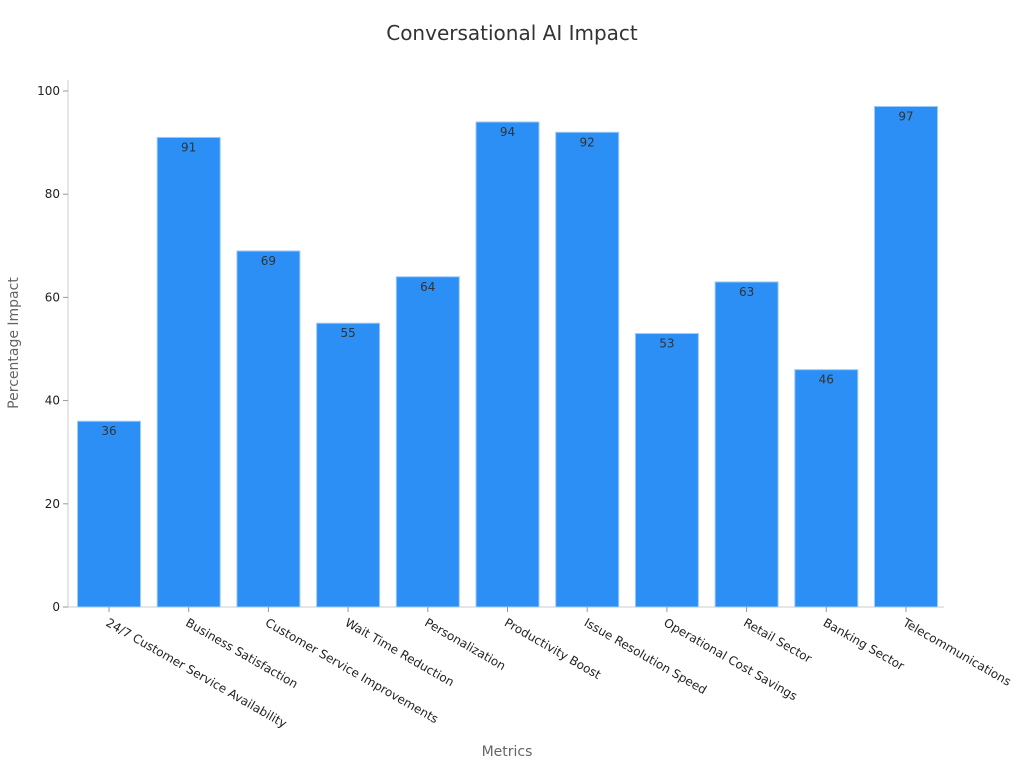 Image resolution: width=1024 pixels, height=768 pixels. What do you see at coordinates (746, 292) in the screenshot?
I see `data-label: 63` at bounding box center [746, 292].